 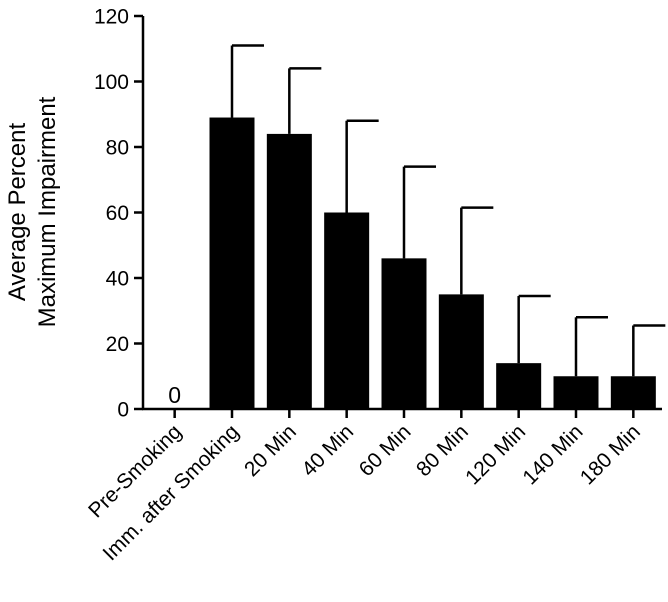 What do you see at coordinates (32, 211) in the screenshot?
I see `y-axis-title: Average Percent Maximum Impairment` at bounding box center [32, 211].